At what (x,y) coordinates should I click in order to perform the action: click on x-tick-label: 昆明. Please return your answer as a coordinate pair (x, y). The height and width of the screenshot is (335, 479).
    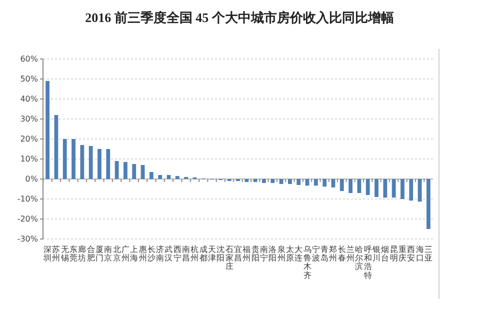
    Looking at the image, I should click on (394, 254).